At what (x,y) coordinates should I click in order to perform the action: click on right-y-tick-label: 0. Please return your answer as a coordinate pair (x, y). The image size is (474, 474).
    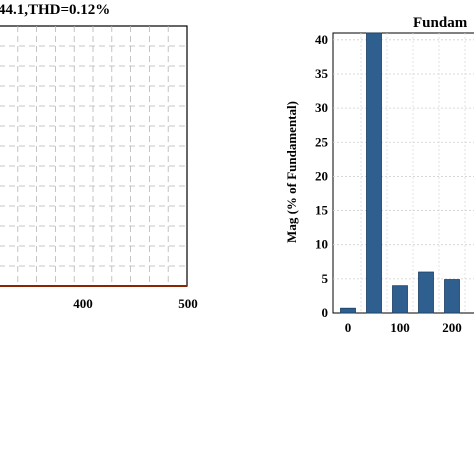
    Looking at the image, I should click on (325, 312).